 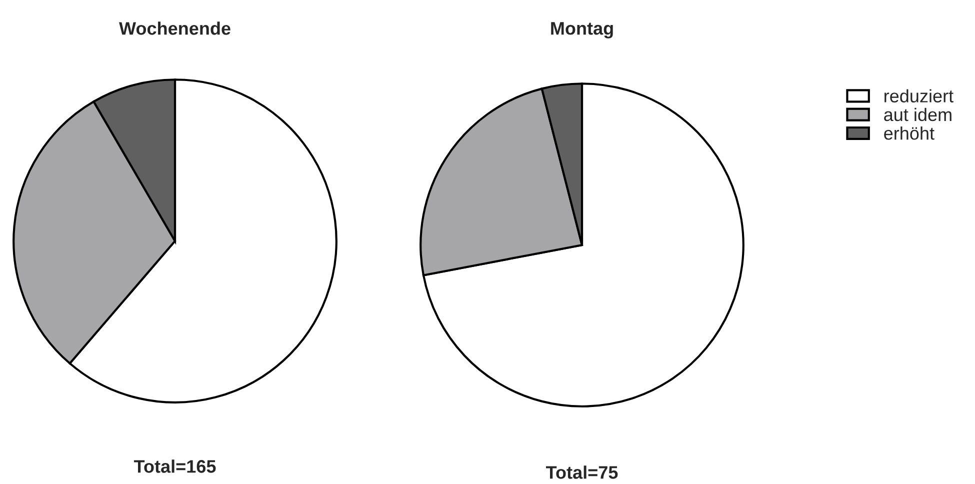 I want to click on legend-label: aut idem, so click(x=918, y=115).